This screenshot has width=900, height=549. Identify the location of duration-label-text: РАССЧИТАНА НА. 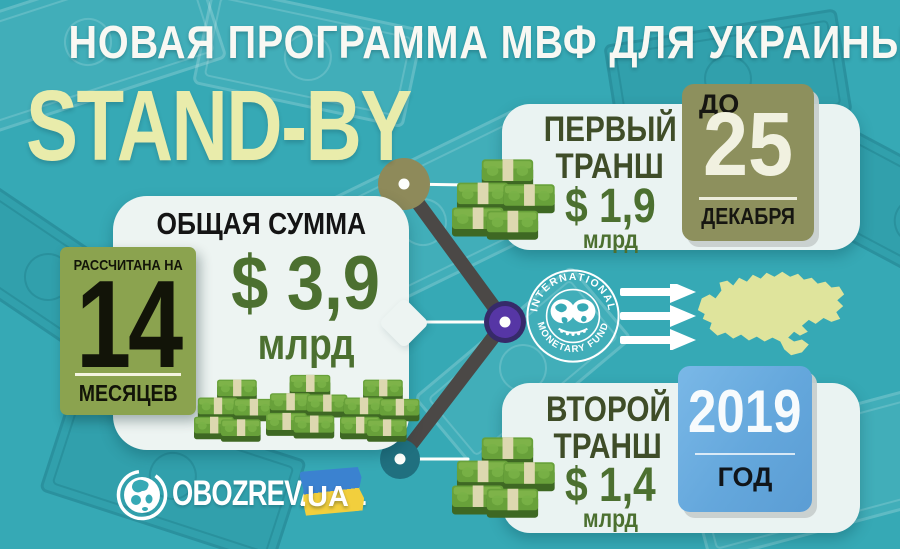
(128, 265).